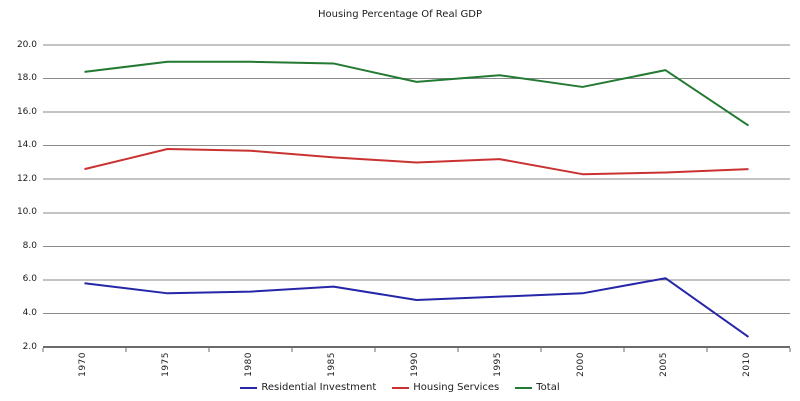  I want to click on x-axis-label: 2010, so click(746, 364).